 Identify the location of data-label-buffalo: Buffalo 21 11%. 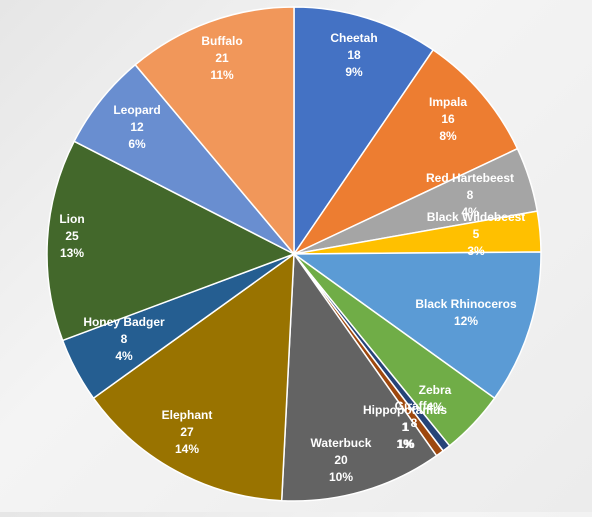
(221, 58).